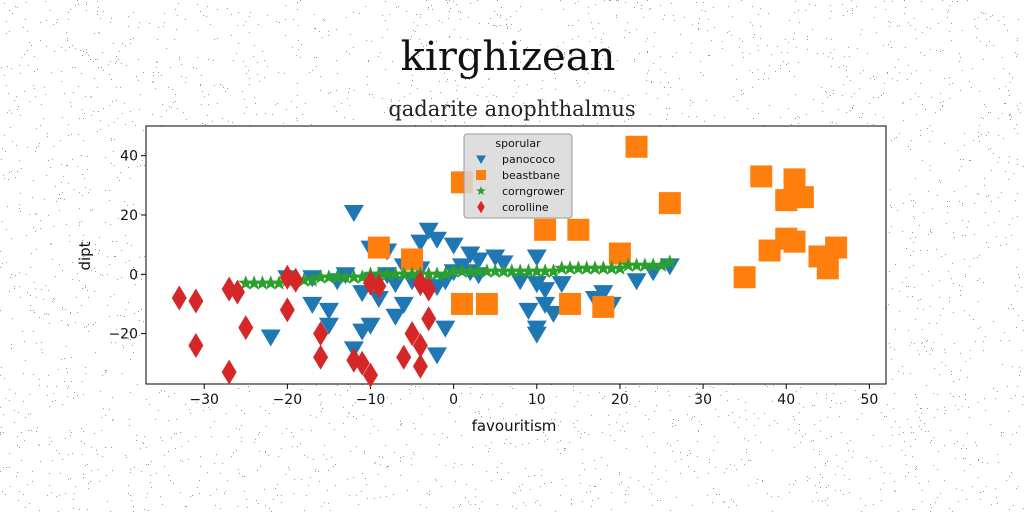 Image resolution: width=1024 pixels, height=512 pixels. I want to click on legend-label: beastbane, so click(531, 175).